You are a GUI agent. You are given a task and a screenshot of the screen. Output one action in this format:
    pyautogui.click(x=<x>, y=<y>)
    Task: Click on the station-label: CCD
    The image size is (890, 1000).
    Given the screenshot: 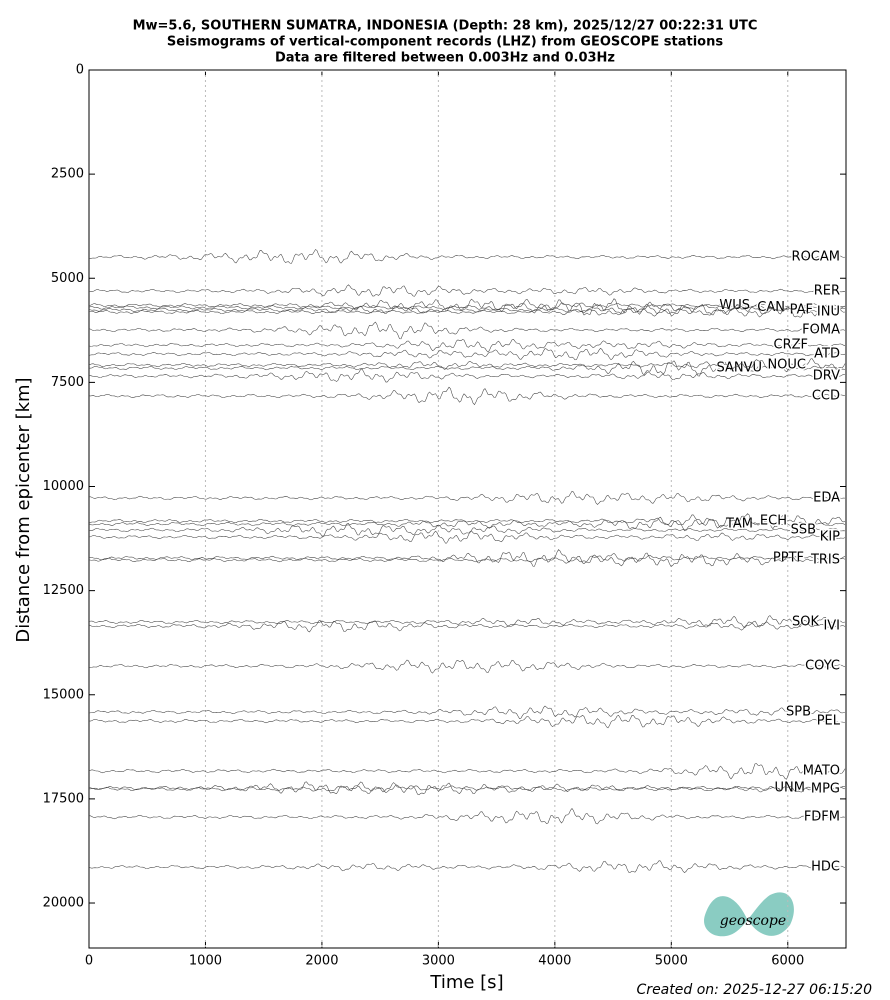 What is the action you would take?
    pyautogui.click(x=826, y=396)
    